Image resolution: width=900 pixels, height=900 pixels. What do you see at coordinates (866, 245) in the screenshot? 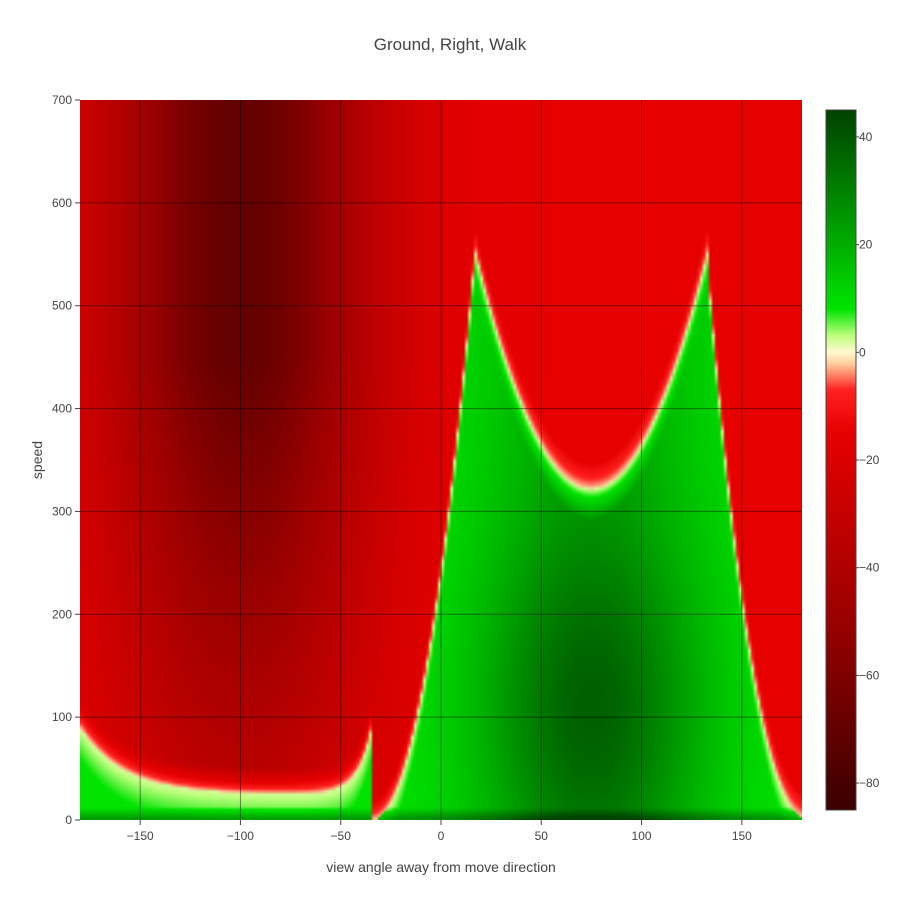
I see `colorbar-tick-label: 20` at bounding box center [866, 245].